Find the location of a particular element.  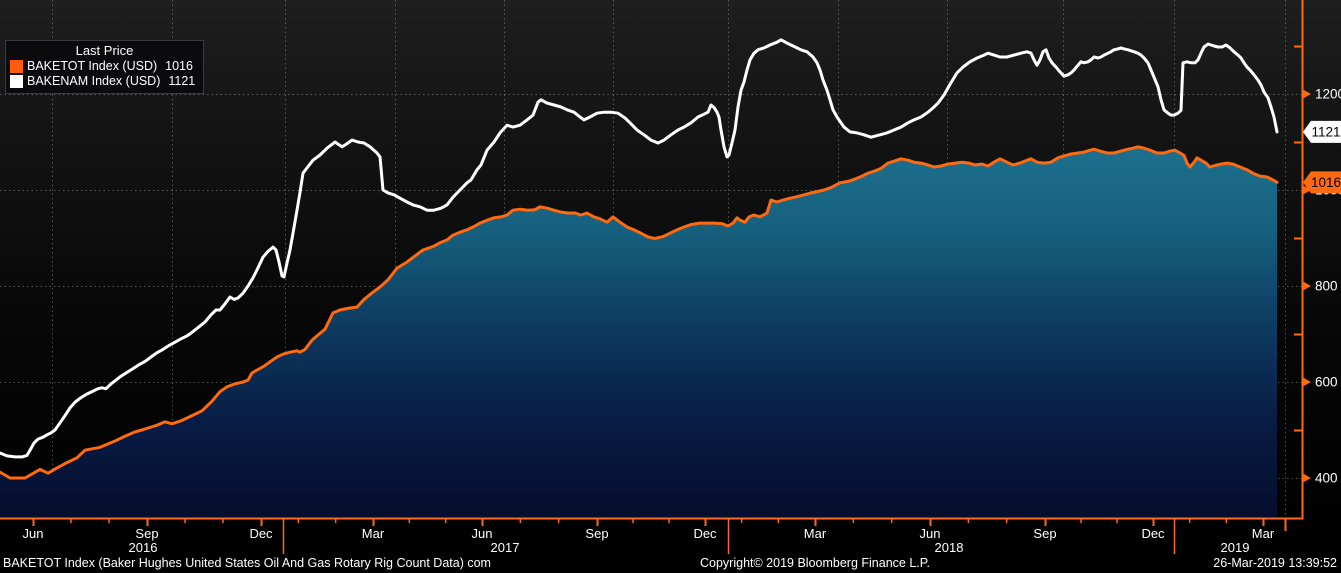

legend-row-bakenam: BAKENAM Index (USD) 1121 is located at coordinates (104, 81).